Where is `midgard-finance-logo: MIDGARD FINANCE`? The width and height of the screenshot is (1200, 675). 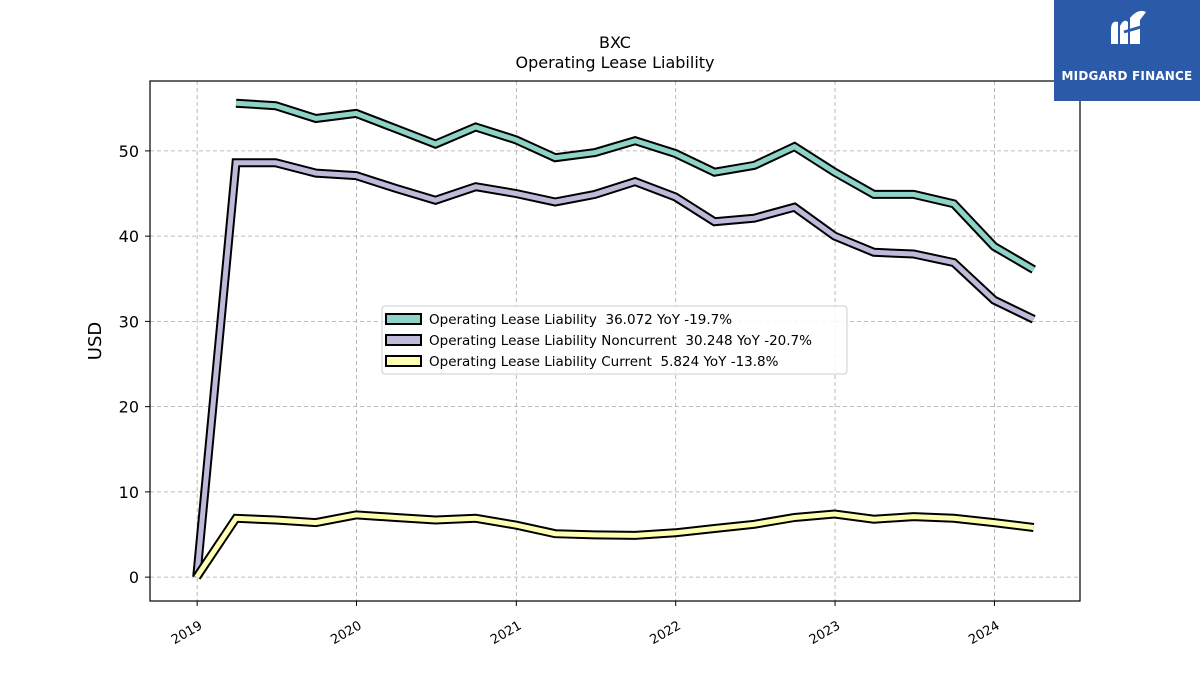
midgard-finance-logo: MIDGARD FINANCE is located at coordinates (1127, 50).